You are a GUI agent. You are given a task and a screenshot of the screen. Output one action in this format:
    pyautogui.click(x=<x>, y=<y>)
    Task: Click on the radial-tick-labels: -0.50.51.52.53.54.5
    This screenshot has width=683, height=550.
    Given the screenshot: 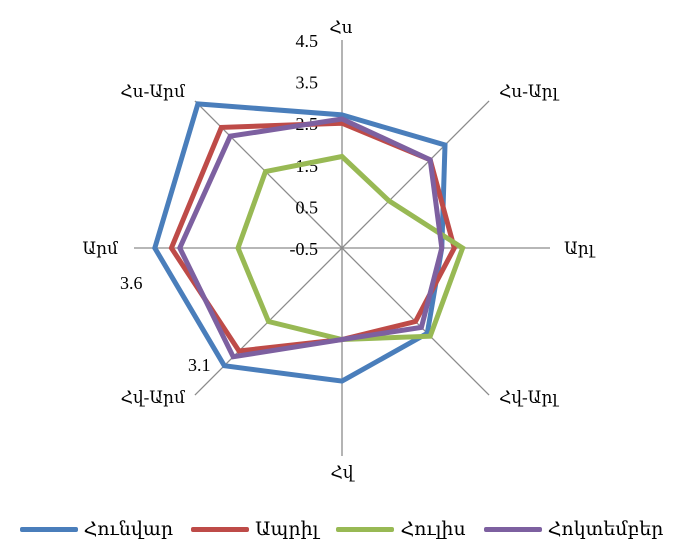 What is the action you would take?
    pyautogui.click(x=304, y=145)
    